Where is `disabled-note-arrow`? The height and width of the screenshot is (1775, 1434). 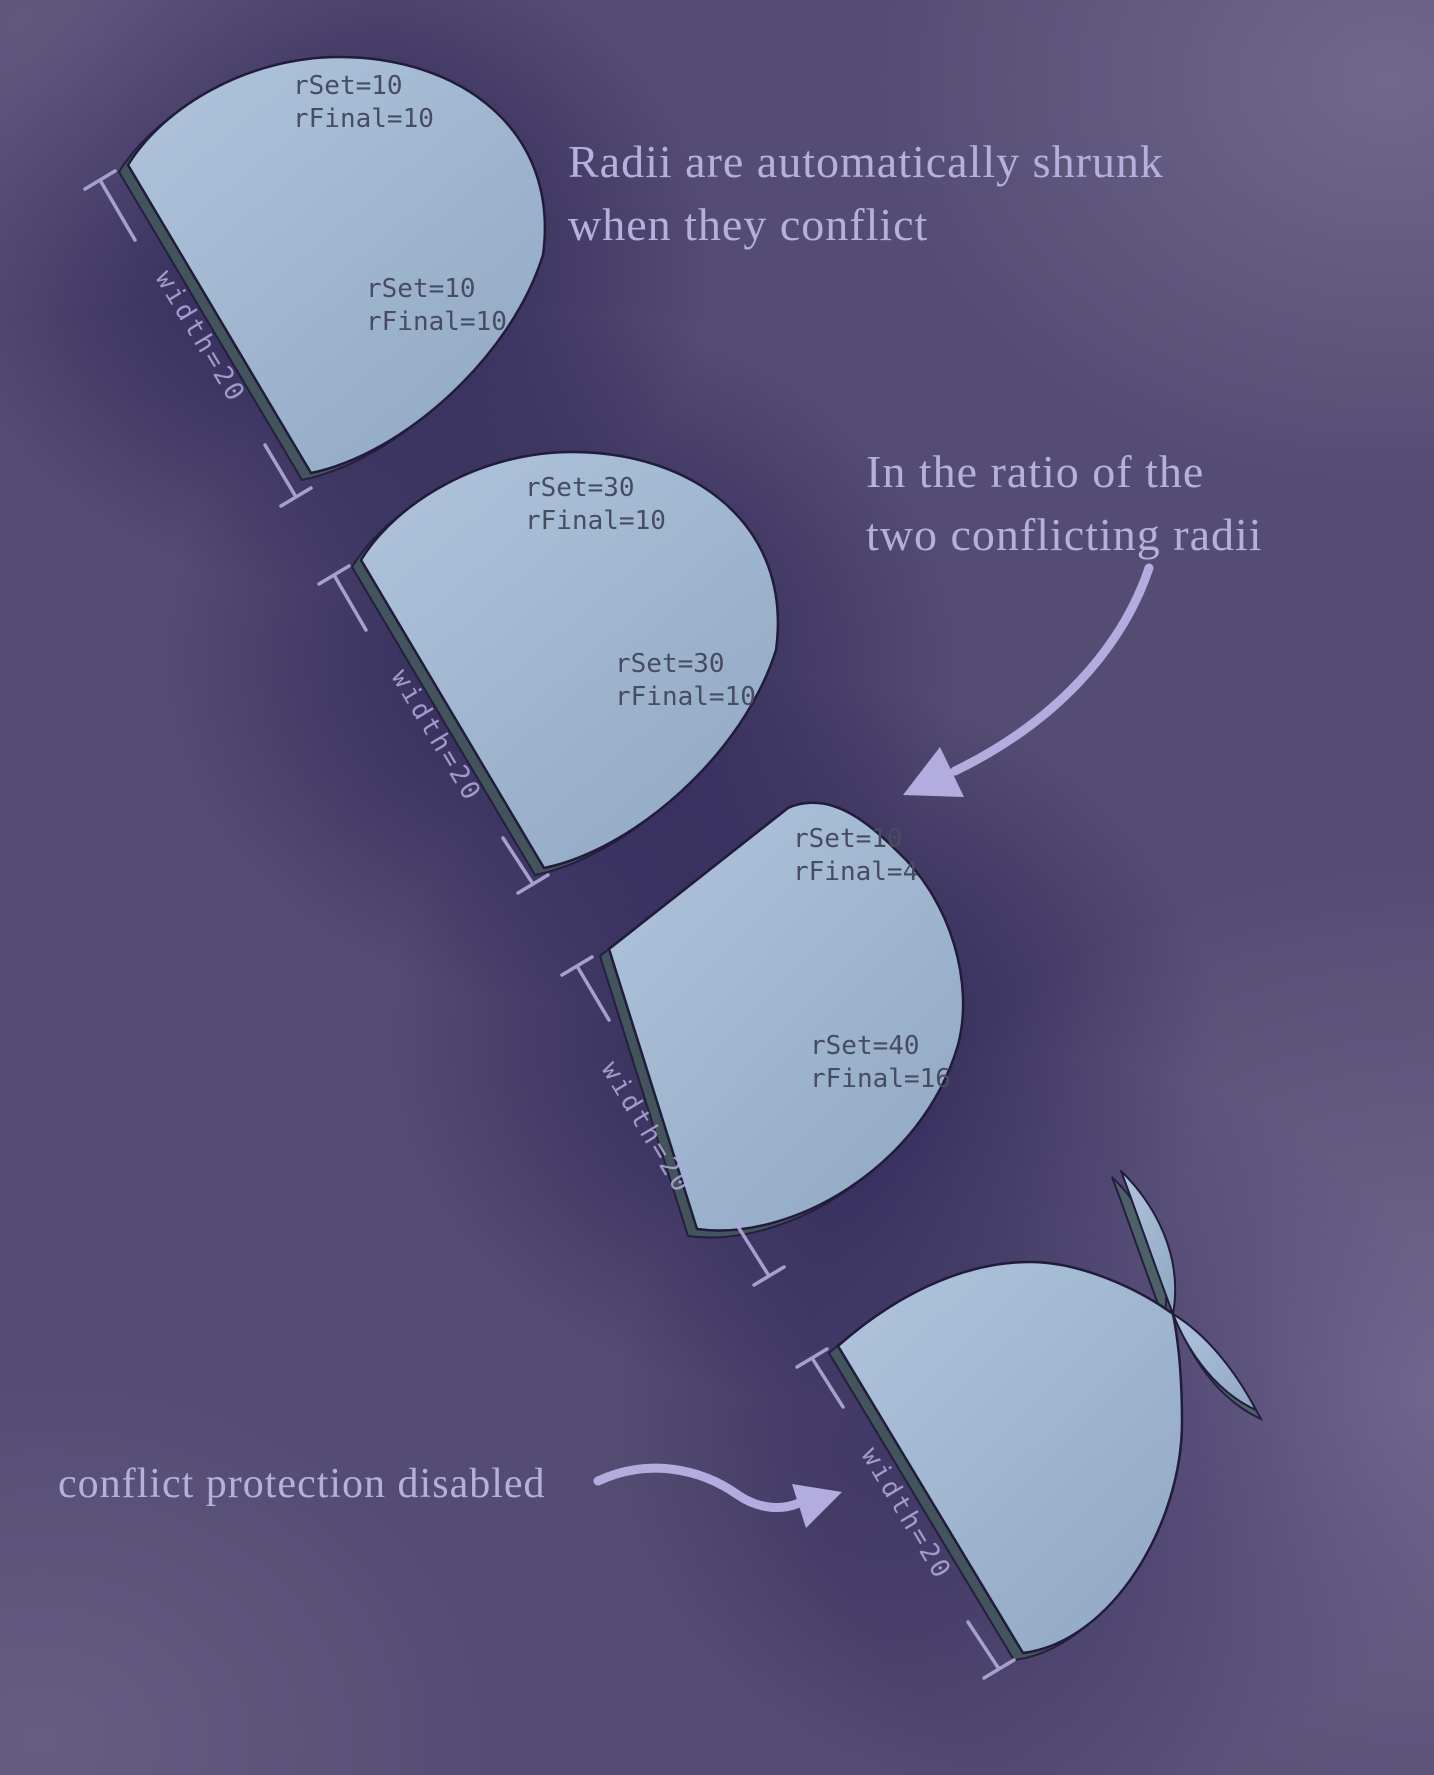
disabled-note-arrow is located at coordinates (698, 1487).